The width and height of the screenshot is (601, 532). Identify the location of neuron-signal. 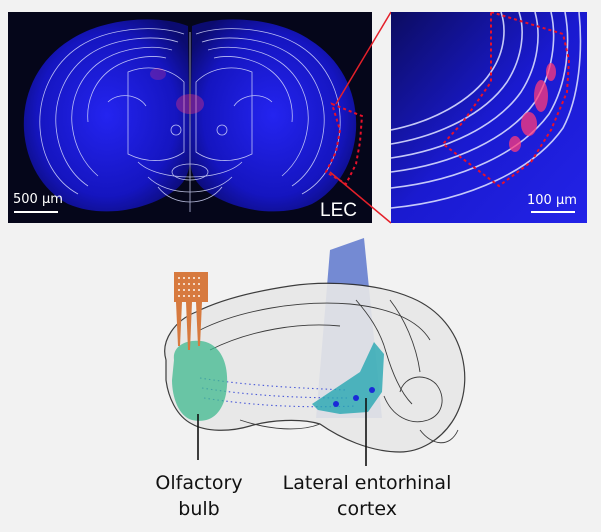
(532, 107).